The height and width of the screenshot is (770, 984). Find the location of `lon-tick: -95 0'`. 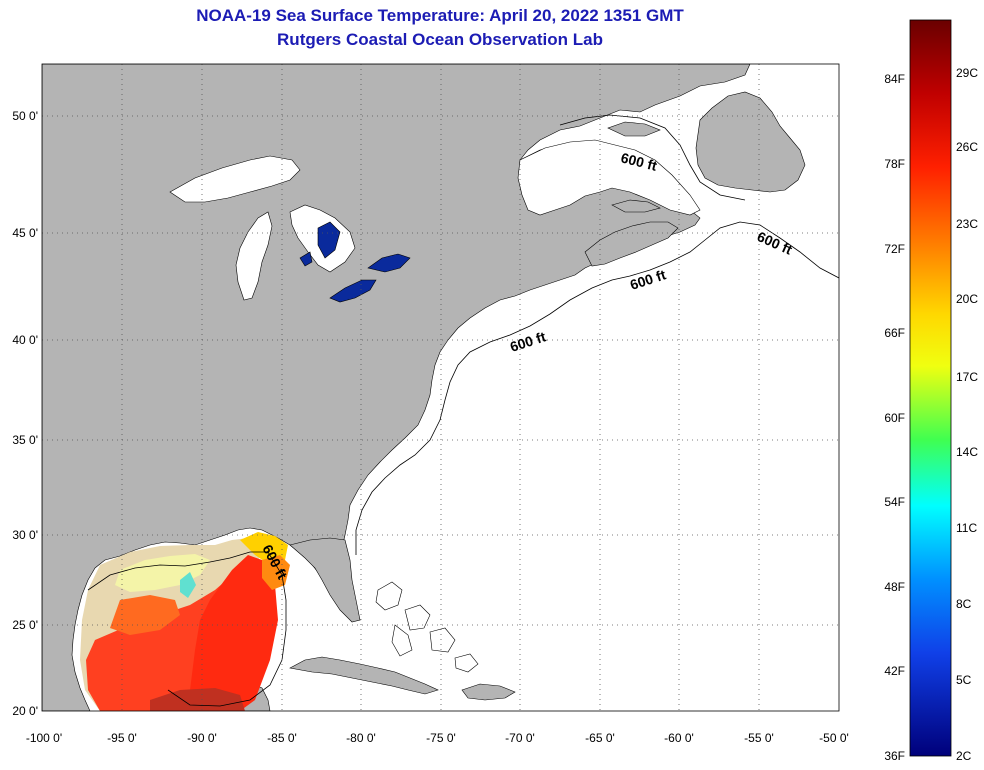

lon-tick: -95 0' is located at coordinates (122, 738).